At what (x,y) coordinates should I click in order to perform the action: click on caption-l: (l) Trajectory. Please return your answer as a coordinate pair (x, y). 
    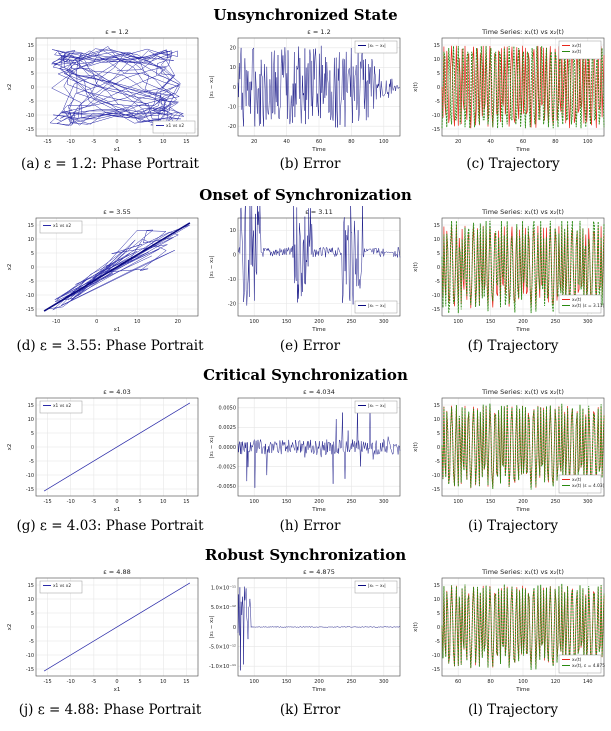
    Looking at the image, I should click on (513, 710).